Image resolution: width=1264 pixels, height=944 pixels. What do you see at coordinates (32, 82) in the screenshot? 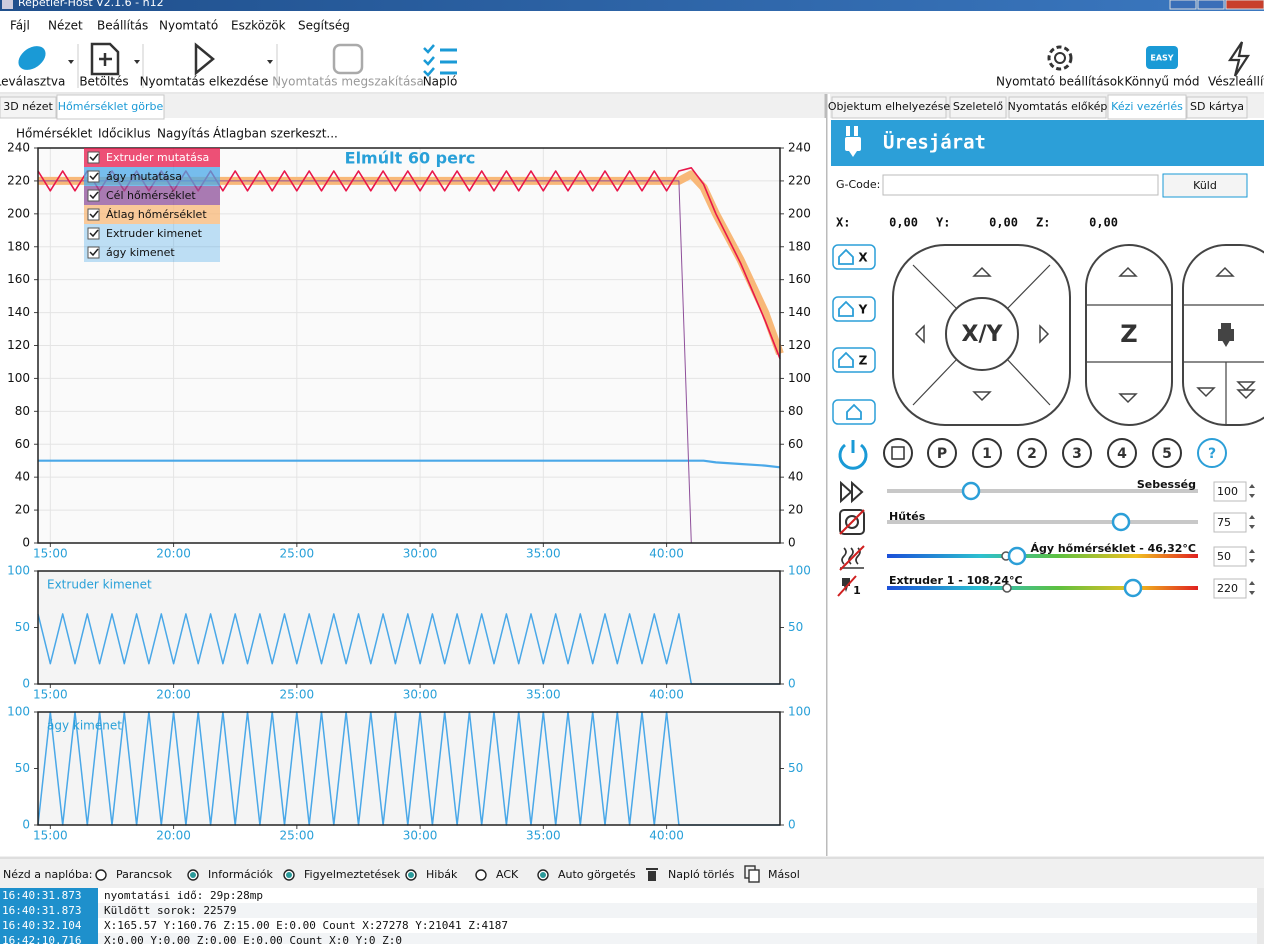
I see `toolbar-button-label: Leválasztva` at bounding box center [32, 82].